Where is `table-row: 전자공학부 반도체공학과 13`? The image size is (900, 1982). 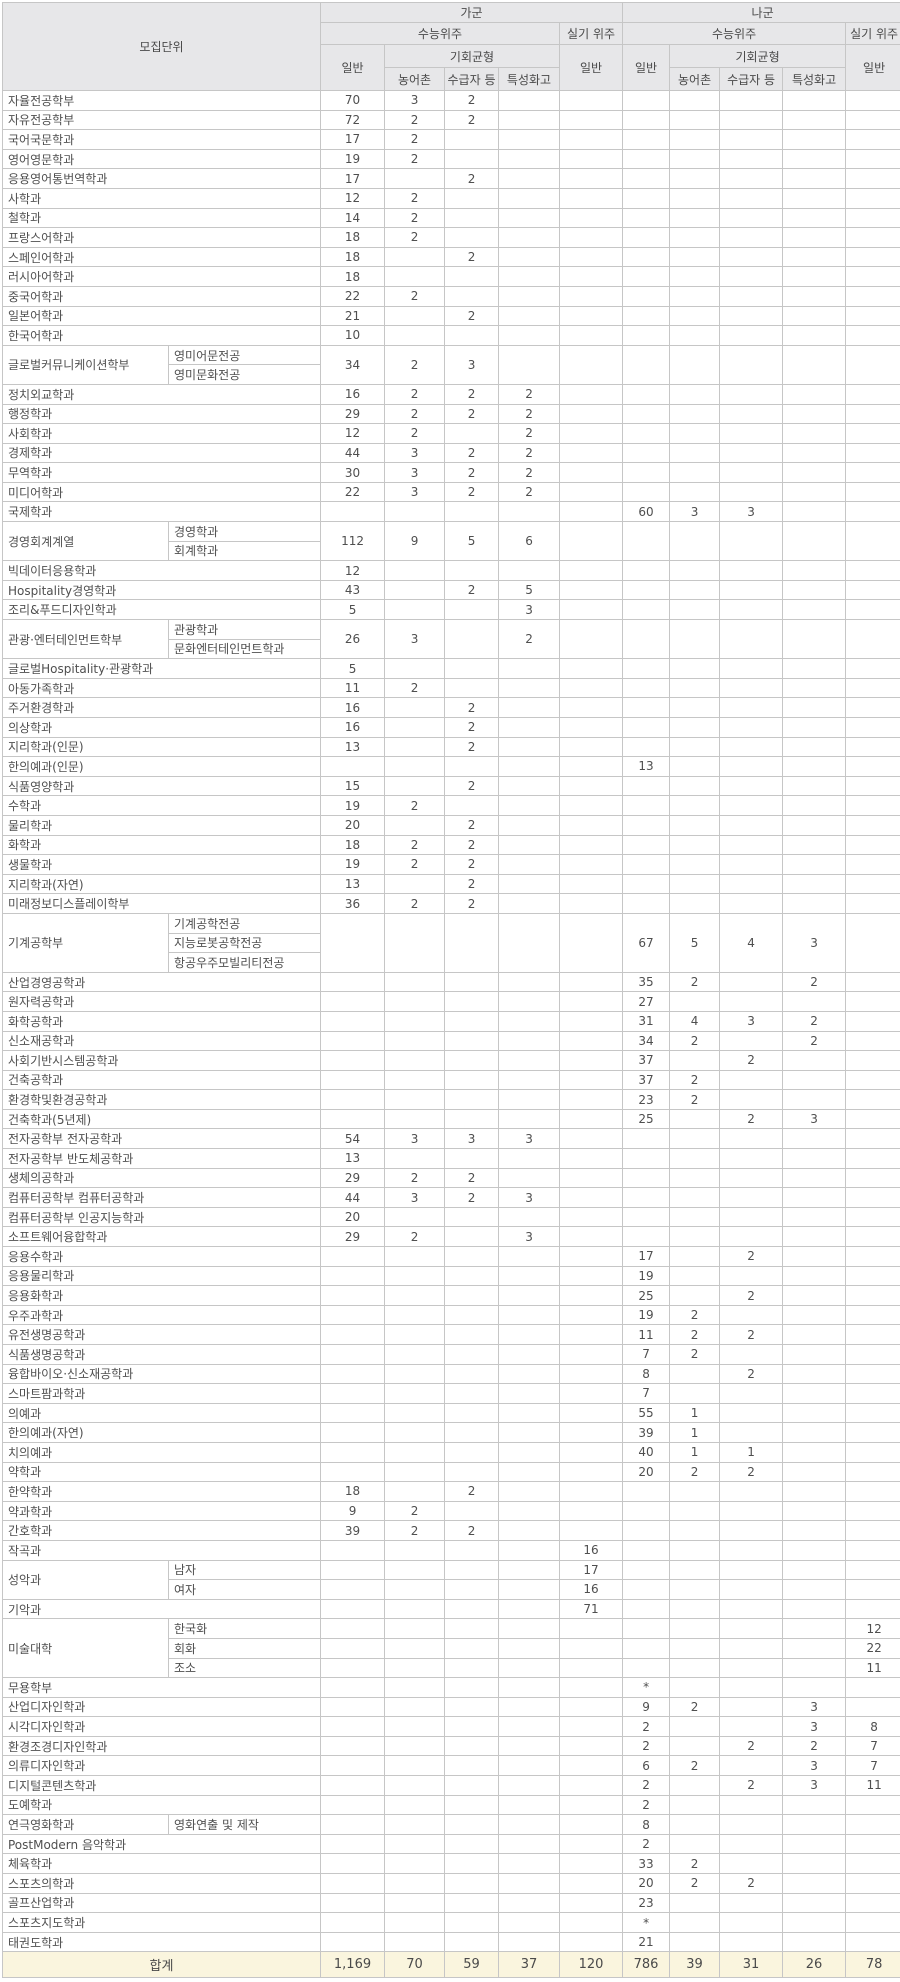
table-row: 전자공학부 반도체공학과 13 is located at coordinates (450, 1158).